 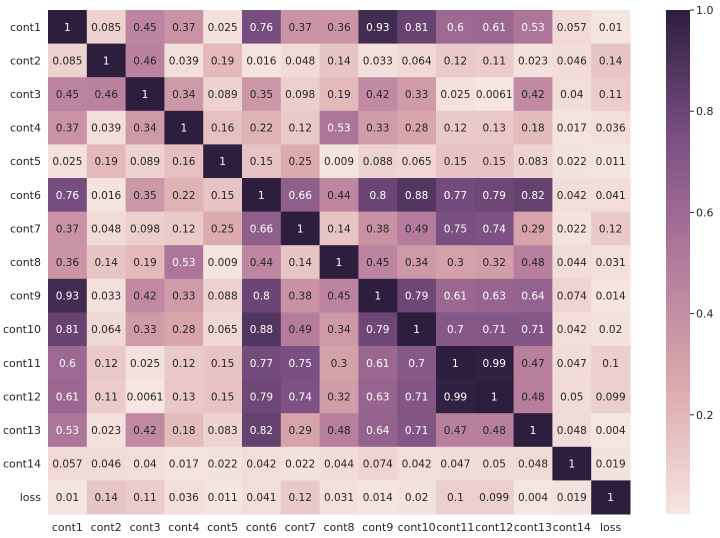 What do you see at coordinates (611, 297) in the screenshot?
I see `cell-value-label: 0.014` at bounding box center [611, 297].